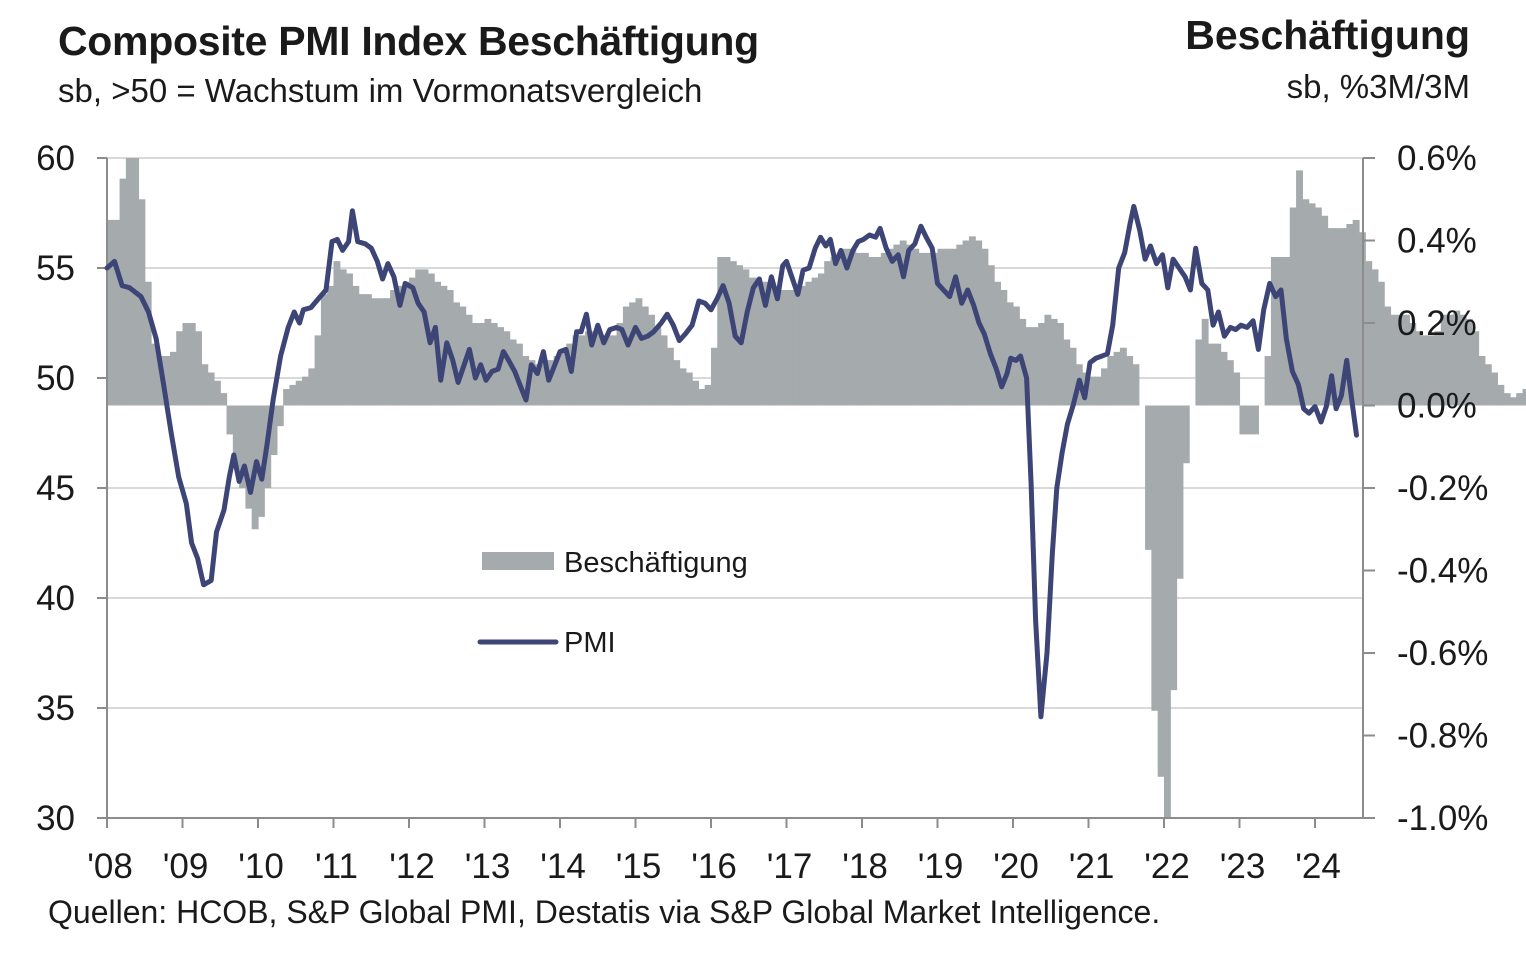 The image size is (1526, 956). Describe the element at coordinates (1442, 736) in the screenshot. I see `right-axis-tick-label: -0.8%` at that location.